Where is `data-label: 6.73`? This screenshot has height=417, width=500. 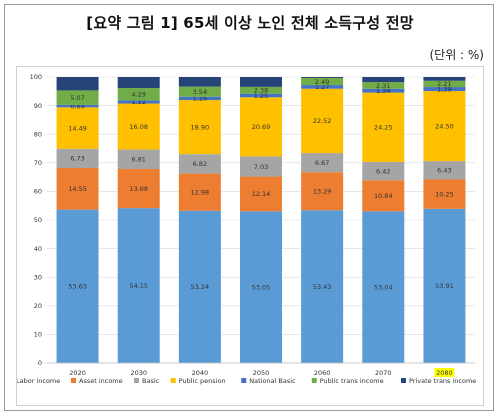 data-label: 6.73 is located at coordinates (77, 159).